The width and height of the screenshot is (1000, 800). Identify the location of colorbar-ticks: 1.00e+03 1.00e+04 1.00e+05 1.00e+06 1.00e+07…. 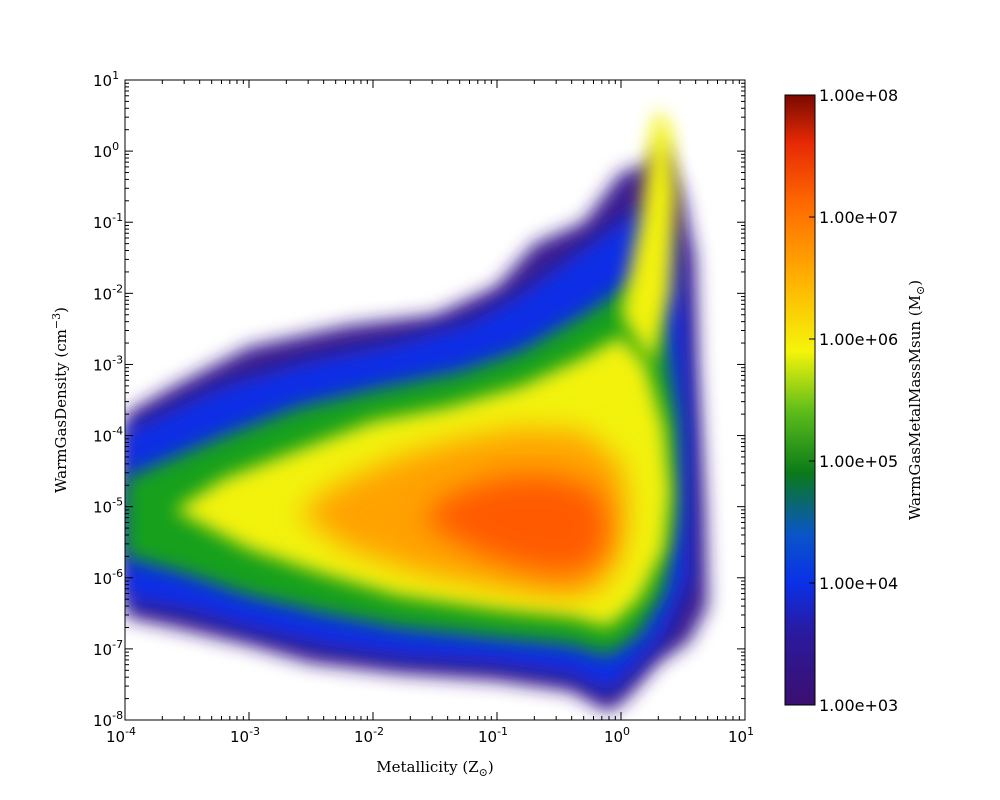
(853, 400).